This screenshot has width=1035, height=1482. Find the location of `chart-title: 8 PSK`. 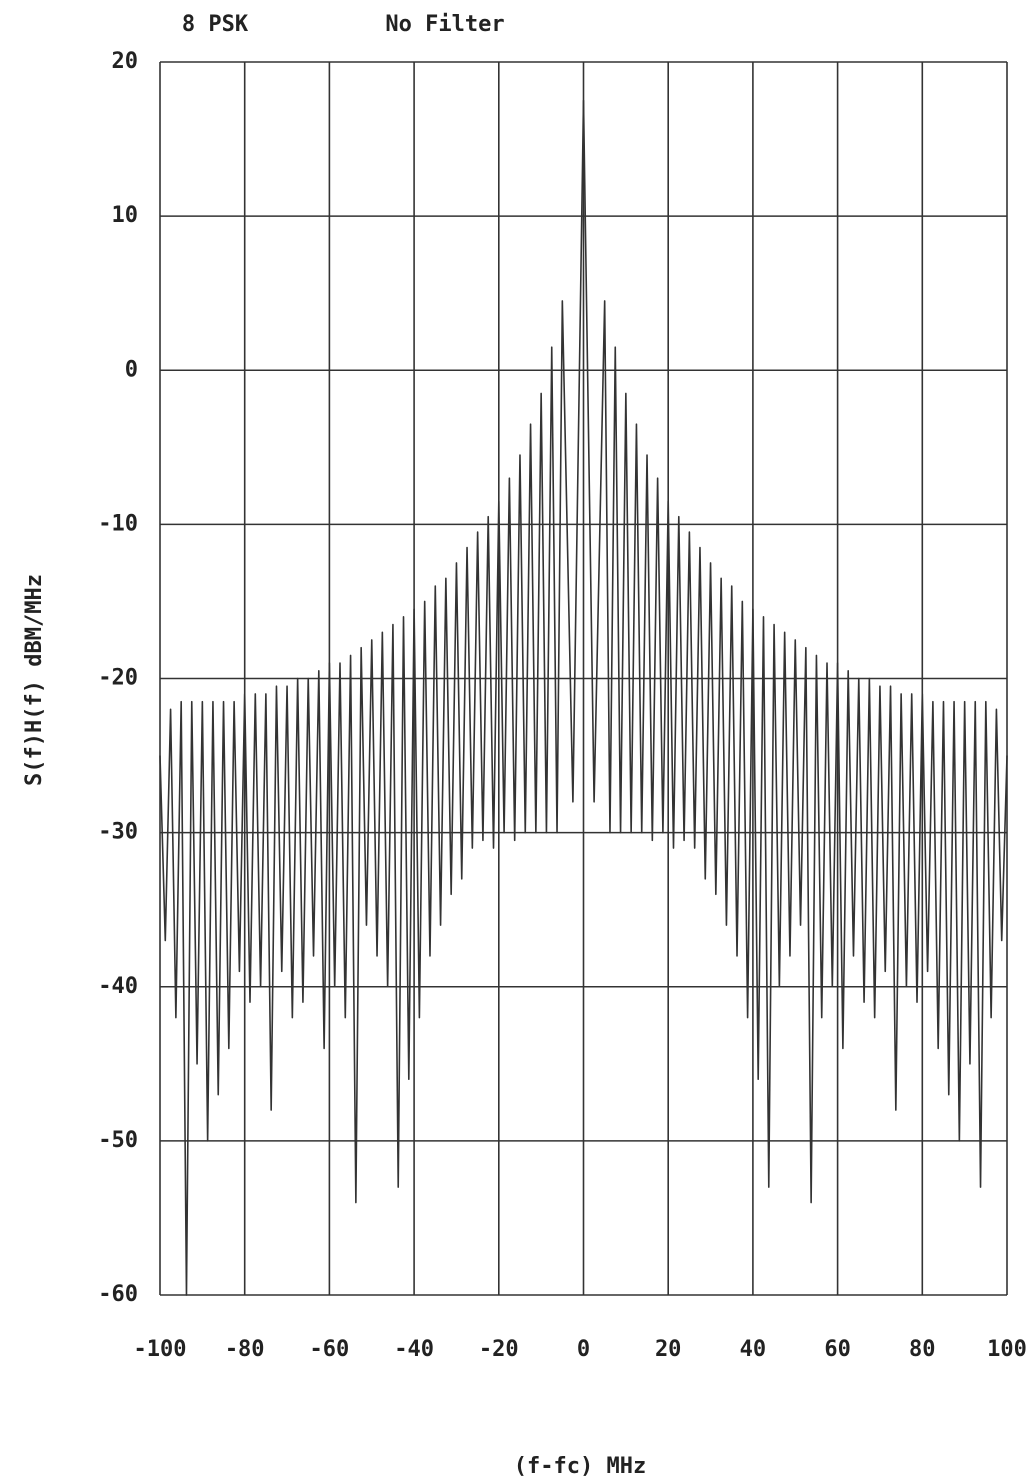

chart-title: 8 PSK is located at coordinates (215, 24).